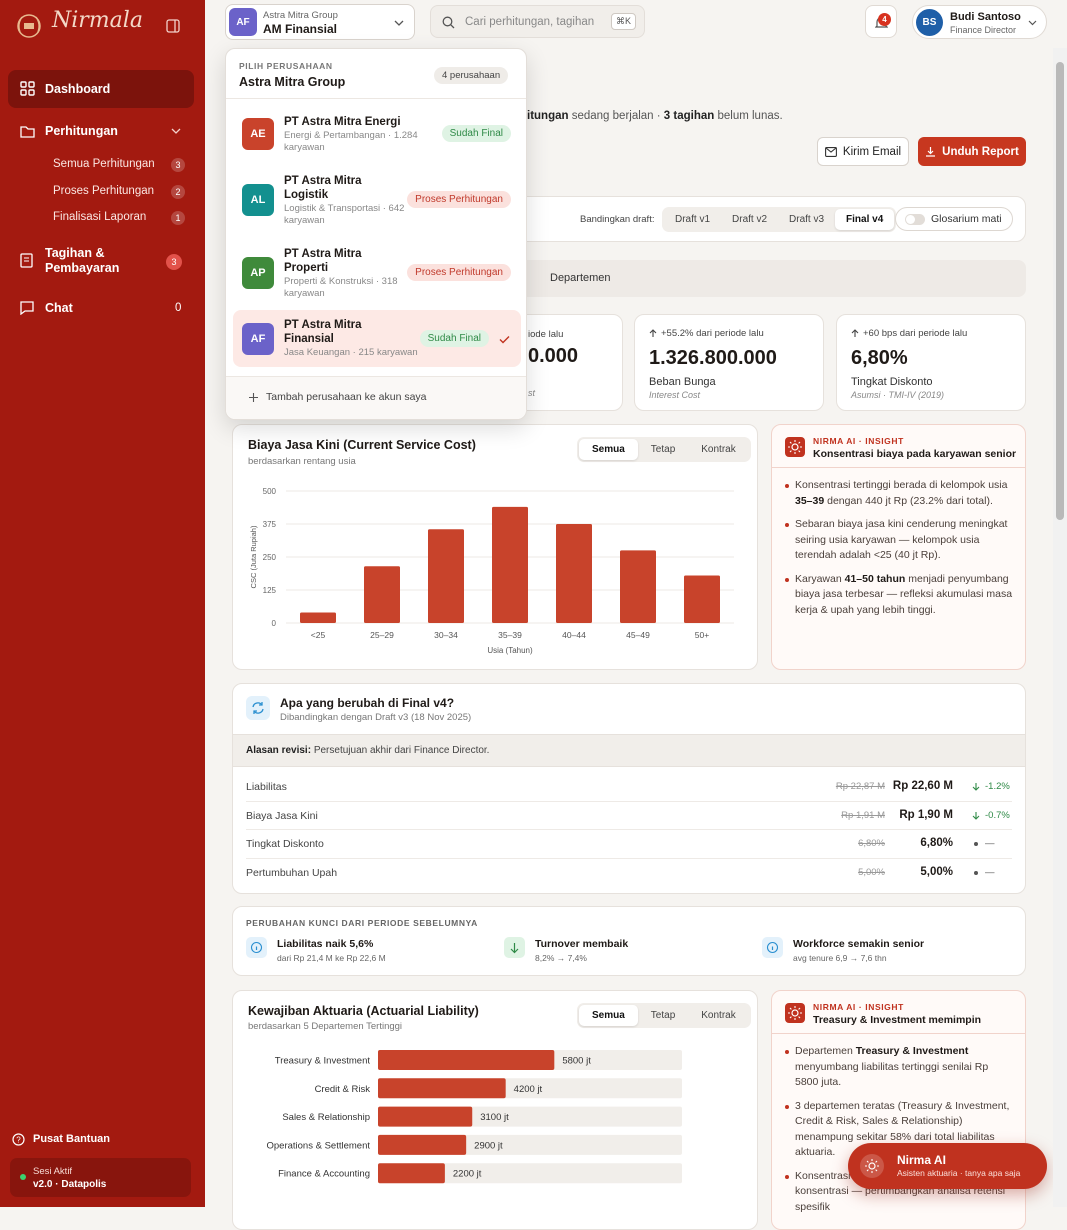 Image resolution: width=1067 pixels, height=1230 pixels. I want to click on row-label: Liabilitas, so click(266, 787).